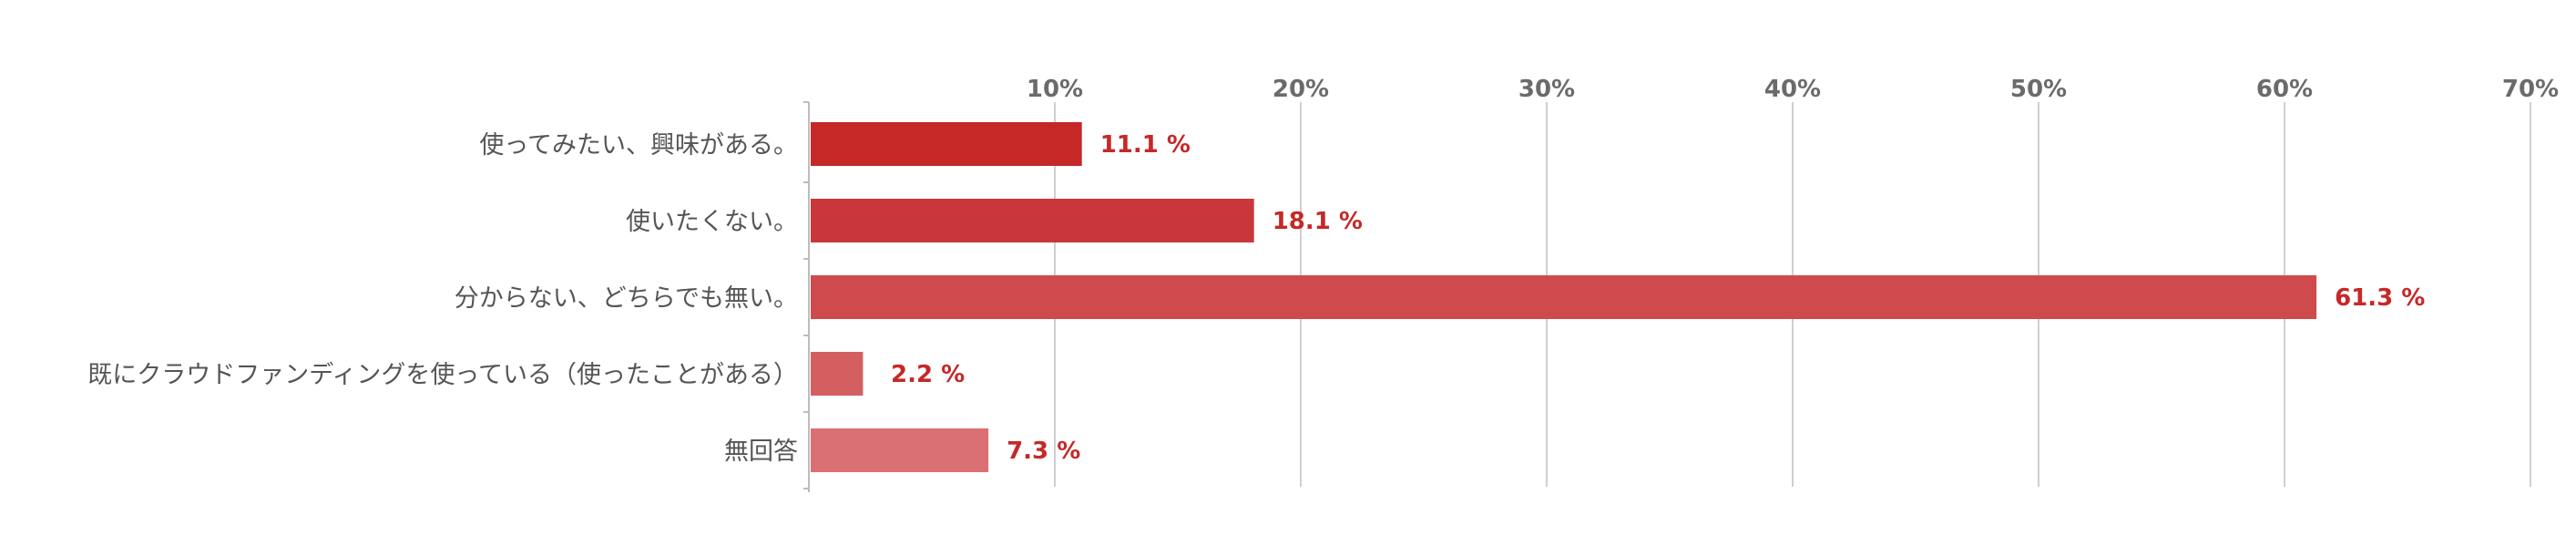 Image resolution: width=2576 pixels, height=536 pixels. I want to click on value-label: 7.3 %, so click(1043, 451).